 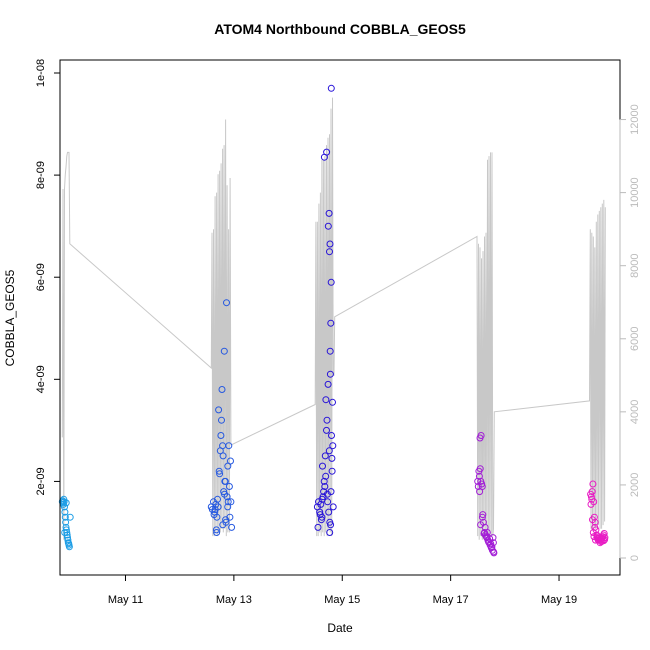 What do you see at coordinates (41, 73) in the screenshot?
I see `y-tick-label: 1e-08` at bounding box center [41, 73].